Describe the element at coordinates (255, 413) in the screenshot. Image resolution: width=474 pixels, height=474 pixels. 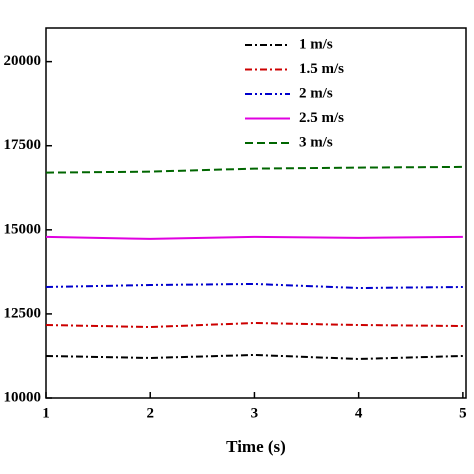
I see `x-tick-label: 3` at that location.